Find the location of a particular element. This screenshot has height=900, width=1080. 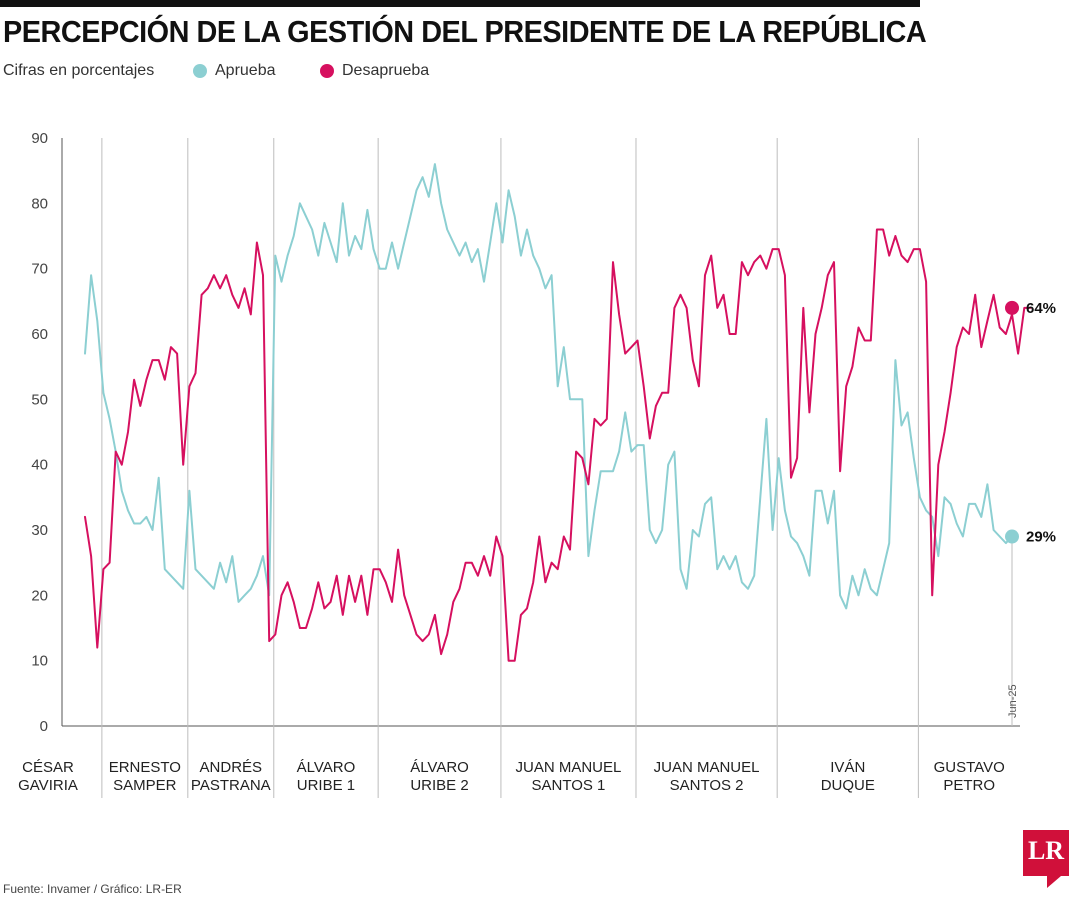

y-tick-label: 80 is located at coordinates (39, 203).